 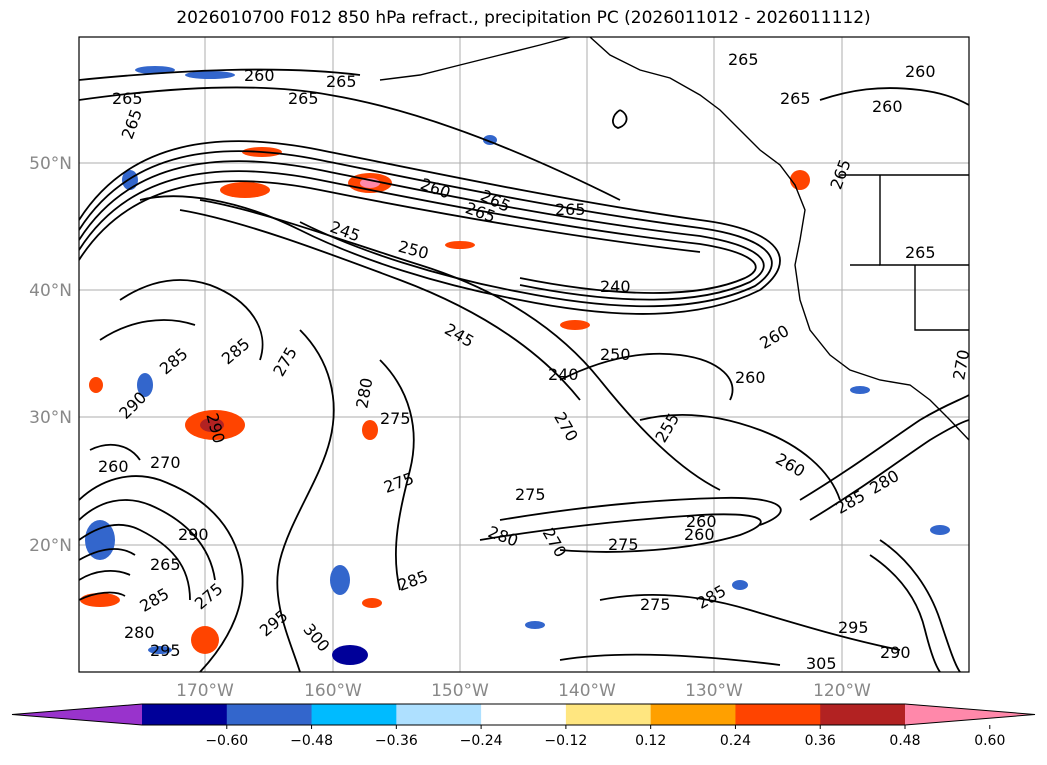 What do you see at coordinates (50, 291) in the screenshot?
I see `lat-label: 40°N` at bounding box center [50, 291].